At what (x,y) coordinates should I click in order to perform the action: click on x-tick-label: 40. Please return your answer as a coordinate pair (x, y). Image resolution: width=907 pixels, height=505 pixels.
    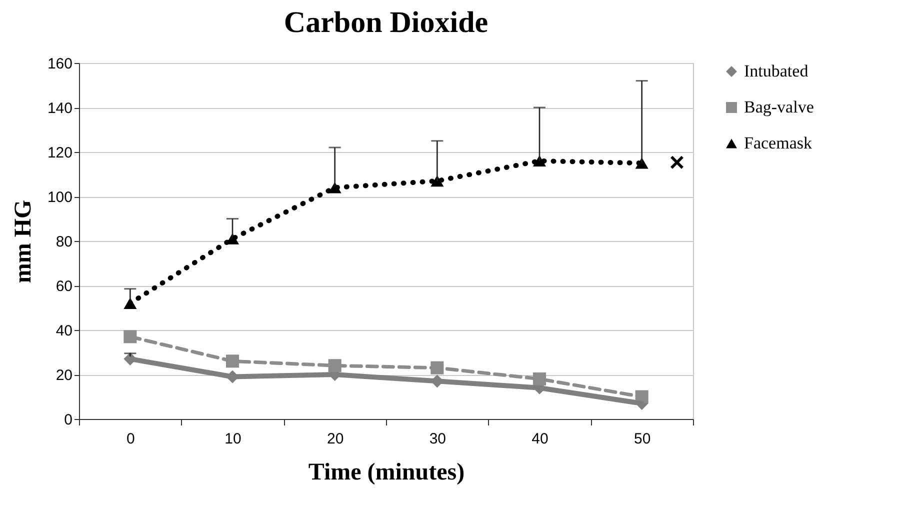
    Looking at the image, I should click on (540, 439).